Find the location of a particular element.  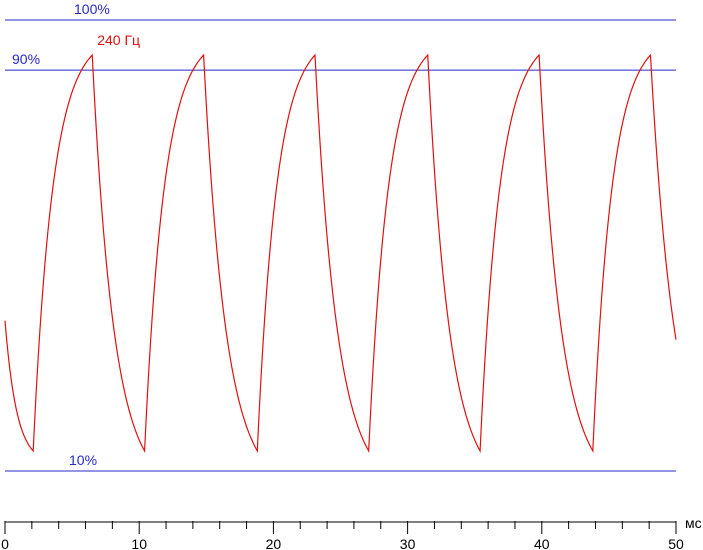

x-tick-label: 0 is located at coordinates (5, 543).